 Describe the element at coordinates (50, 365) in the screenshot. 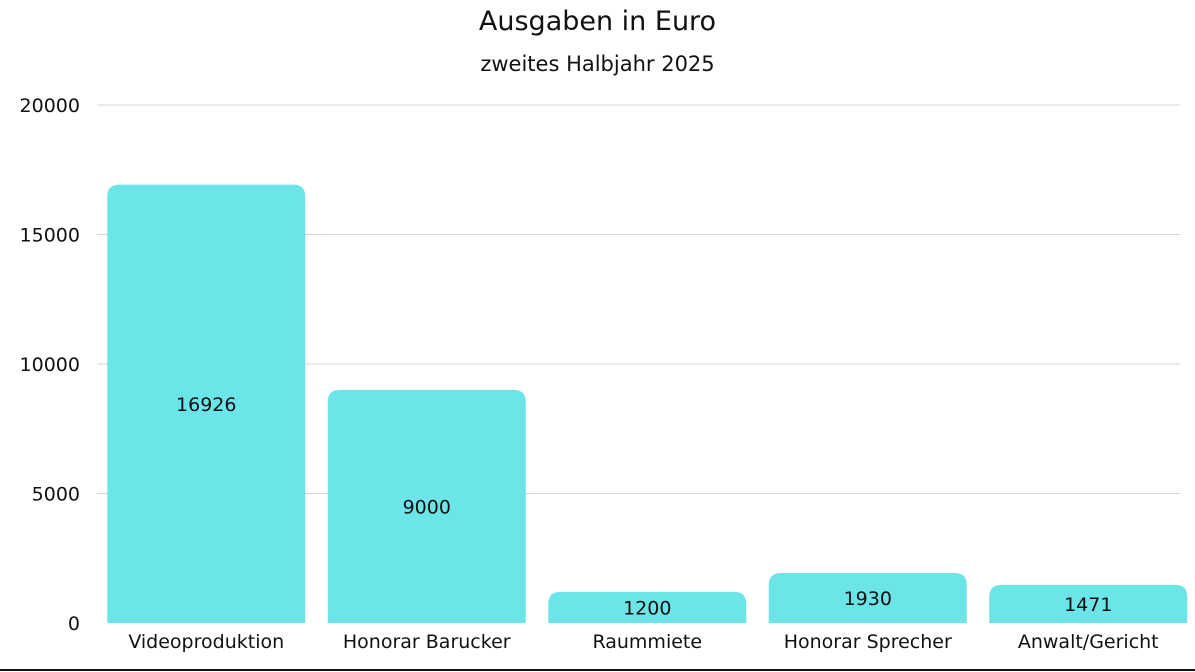

I see `y-tick-label: 10000` at that location.